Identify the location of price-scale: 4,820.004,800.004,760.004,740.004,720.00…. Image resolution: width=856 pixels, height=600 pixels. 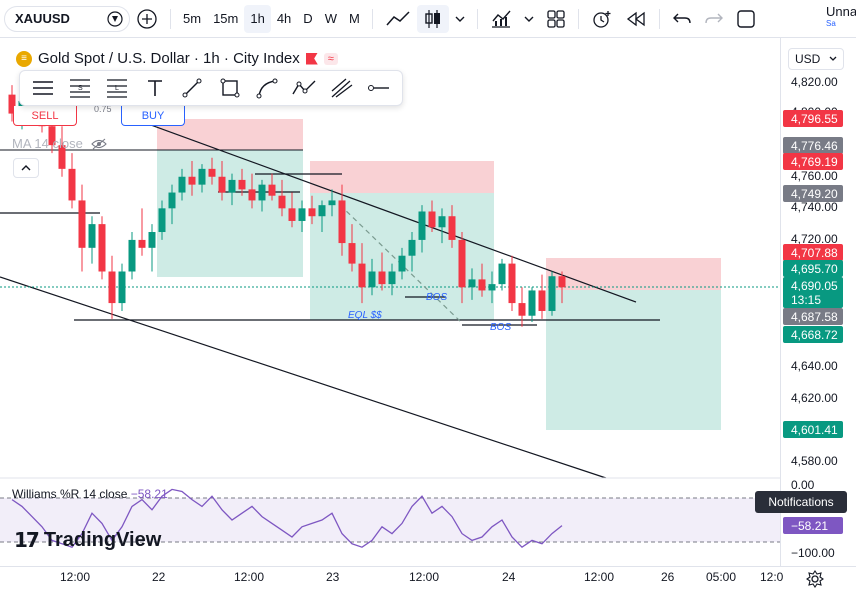
(818, 302).